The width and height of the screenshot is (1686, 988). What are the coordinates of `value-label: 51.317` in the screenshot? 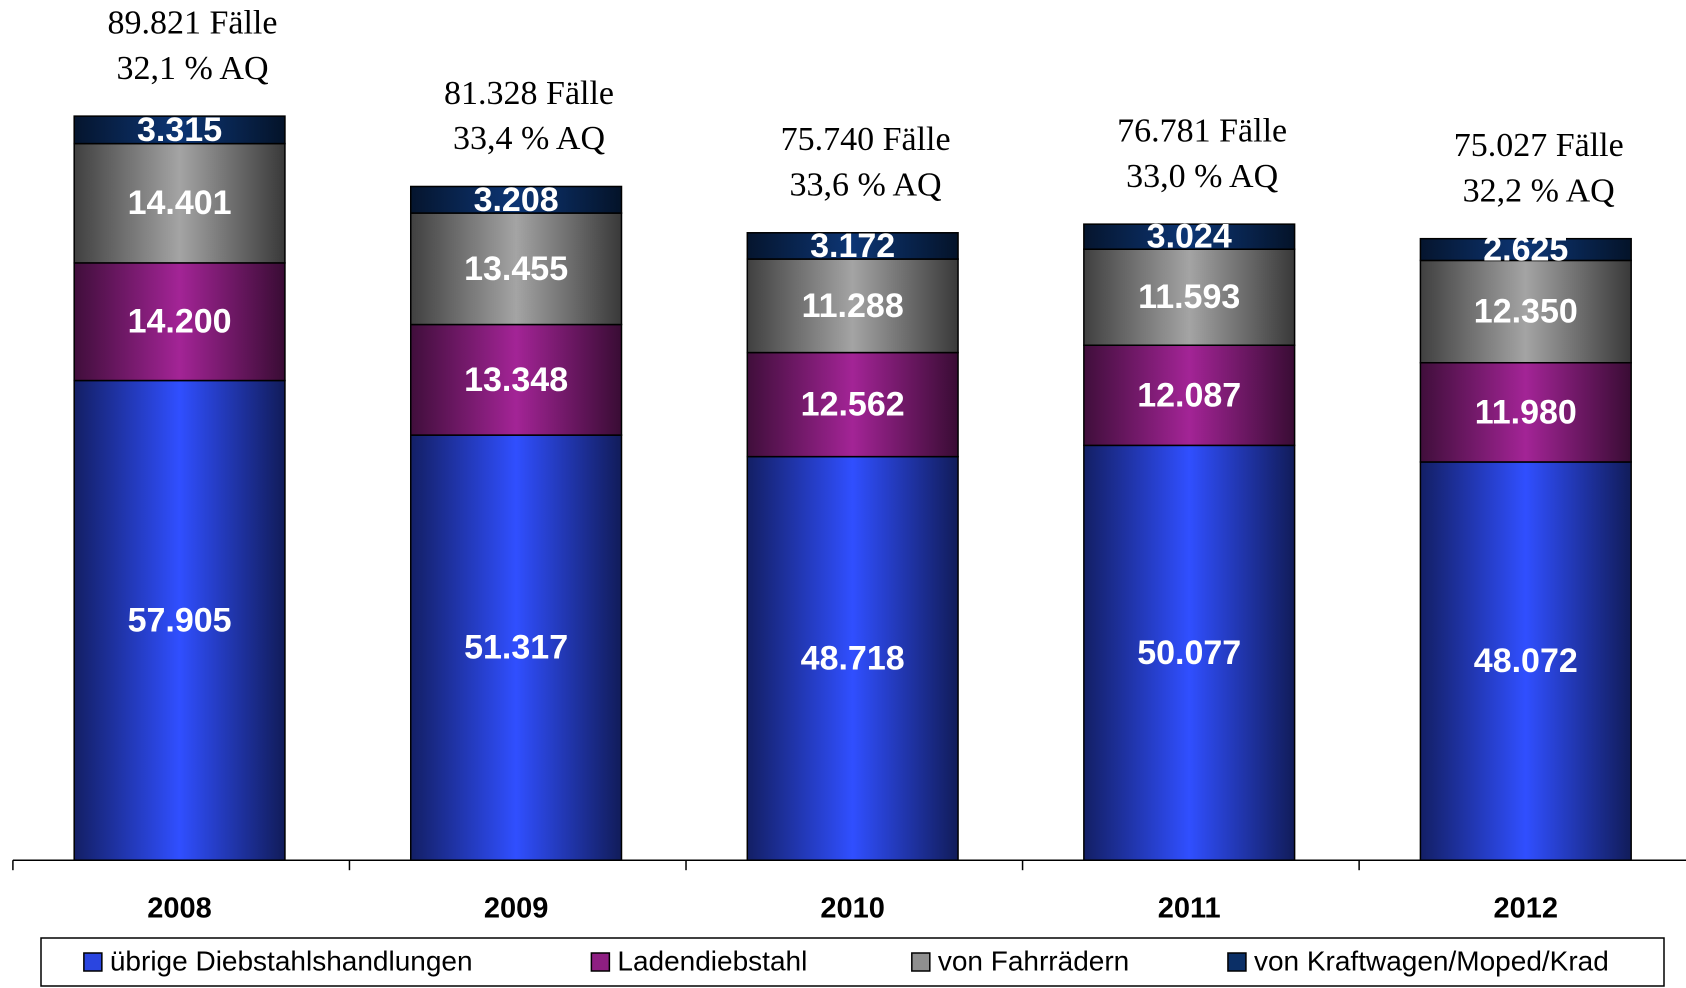 It's located at (516, 648).